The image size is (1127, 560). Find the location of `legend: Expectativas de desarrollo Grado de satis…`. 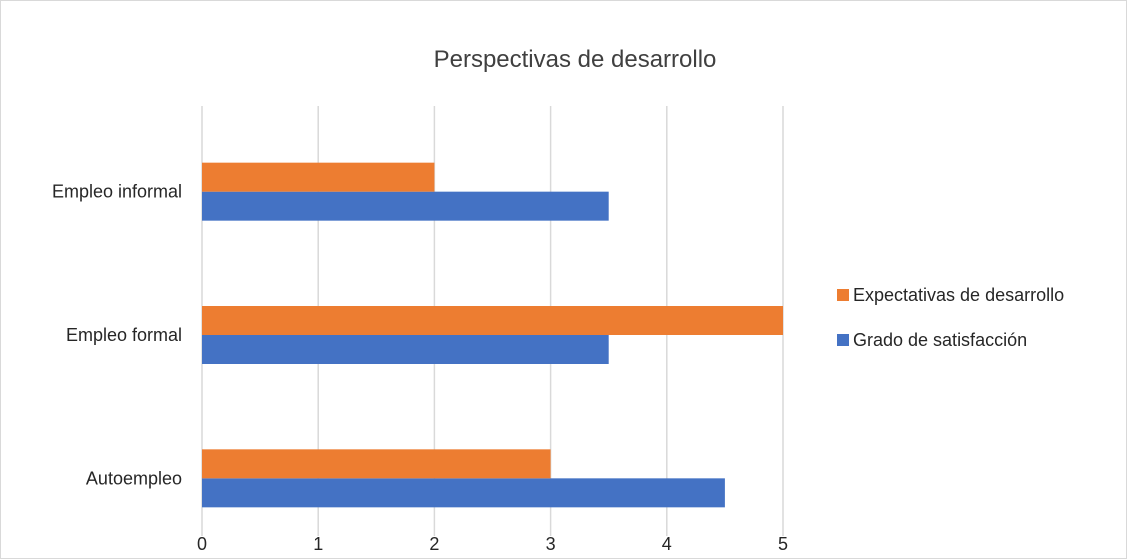

legend: Expectativas de desarrollo Grado de satis… is located at coordinates (950, 317).